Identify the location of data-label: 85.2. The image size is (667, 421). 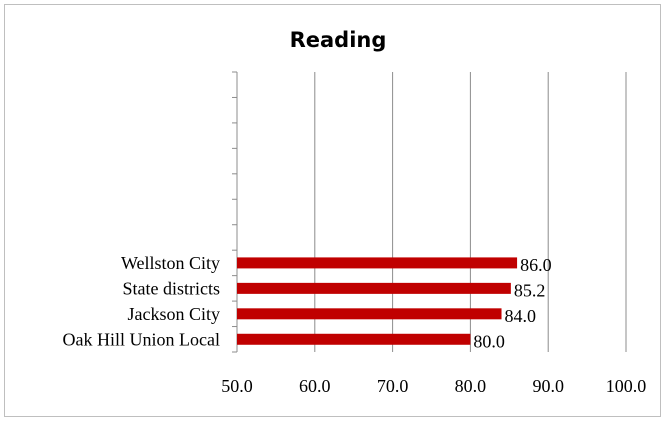
(530, 290).